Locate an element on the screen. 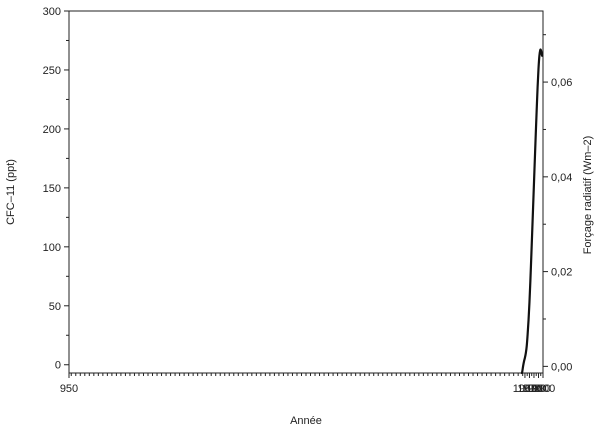  y-axis-left: 0 50 100 150 200 250 300 is located at coordinates (56, 189).